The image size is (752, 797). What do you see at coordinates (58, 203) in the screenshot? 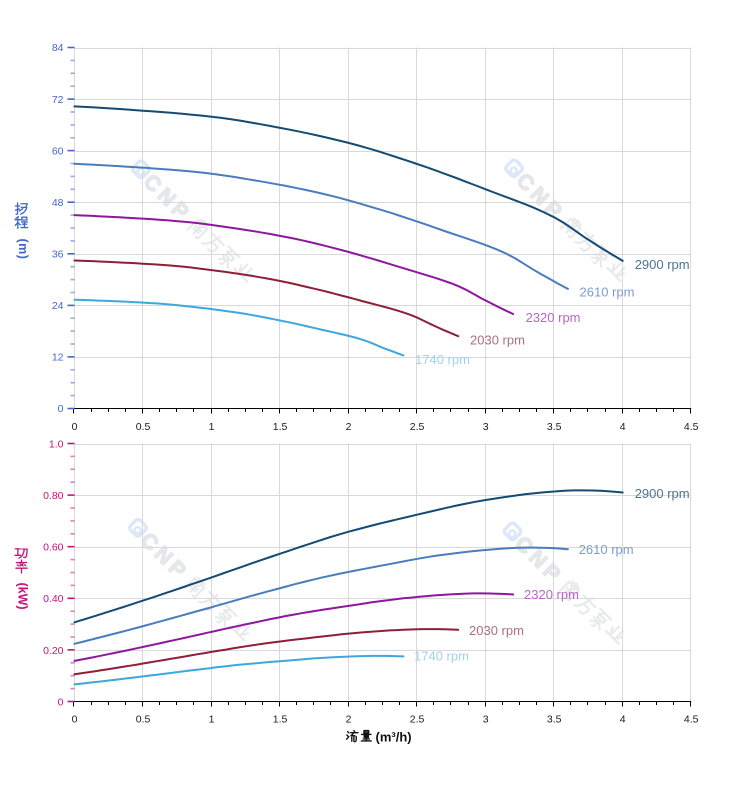
I see `svg-text: 48` at bounding box center [58, 203].